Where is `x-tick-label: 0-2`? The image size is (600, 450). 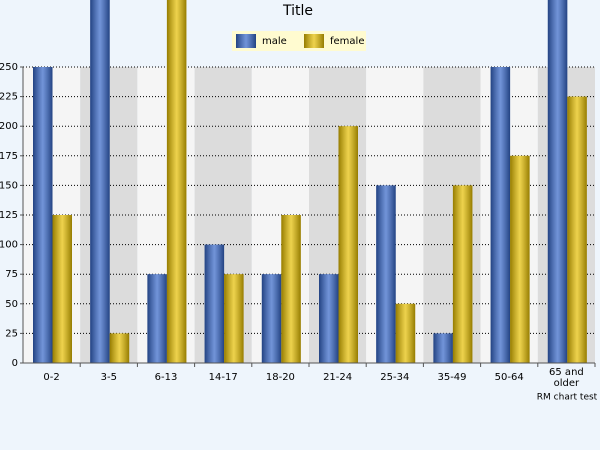
x-tick-label: 0-2 is located at coordinates (51, 377).